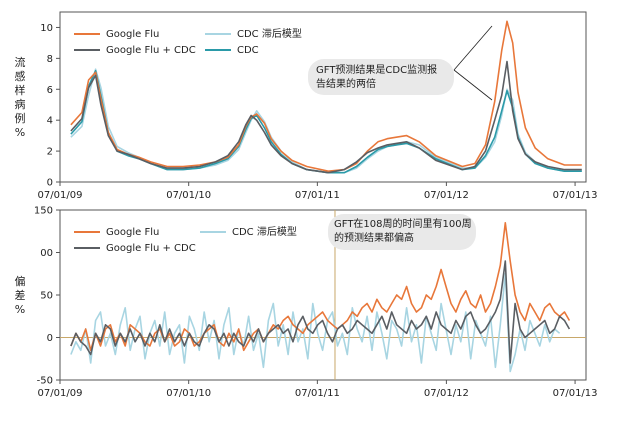 The image size is (620, 434). What do you see at coordinates (403, 223) in the screenshot?
I see `annotation-line-1: GFT在108周的时间里有100周` at bounding box center [403, 223].